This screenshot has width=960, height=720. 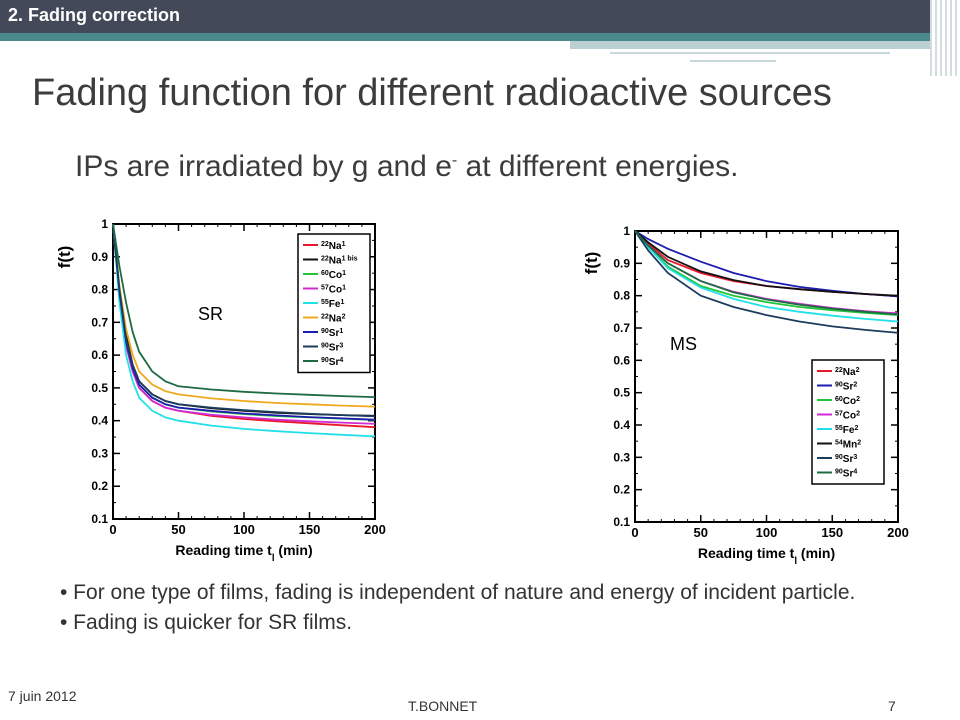 I want to click on footer-date: 7 juin 2012, so click(x=42, y=696).